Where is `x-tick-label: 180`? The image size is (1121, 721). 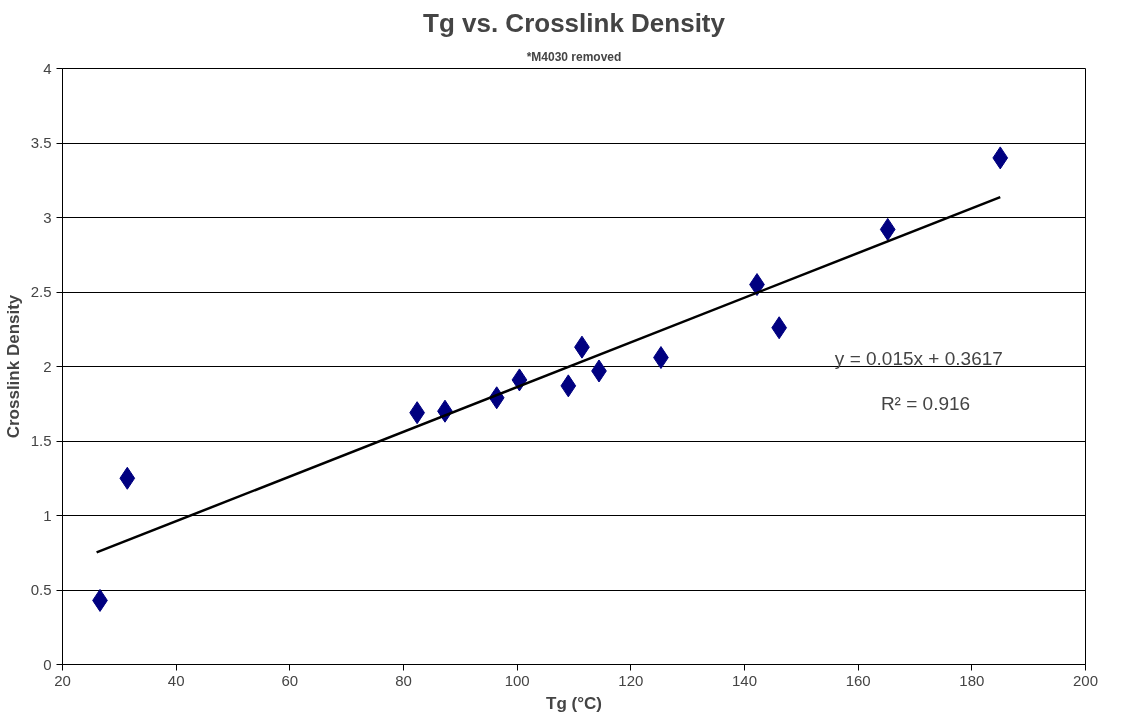
x-tick-label: 180 is located at coordinates (972, 680).